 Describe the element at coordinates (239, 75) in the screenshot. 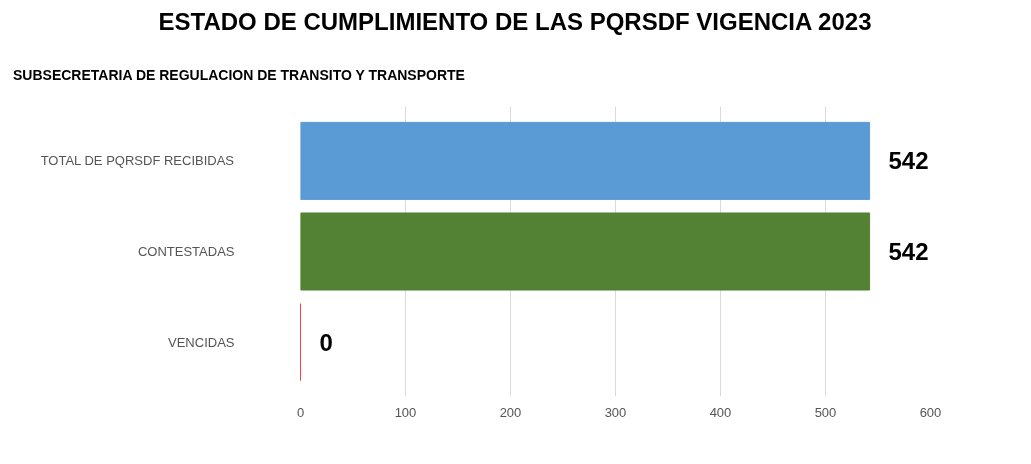

I see `chart-subtitle: SUBSECRETARIA DE REGULACION DE TRANSITO Y TRANSPORTE` at that location.